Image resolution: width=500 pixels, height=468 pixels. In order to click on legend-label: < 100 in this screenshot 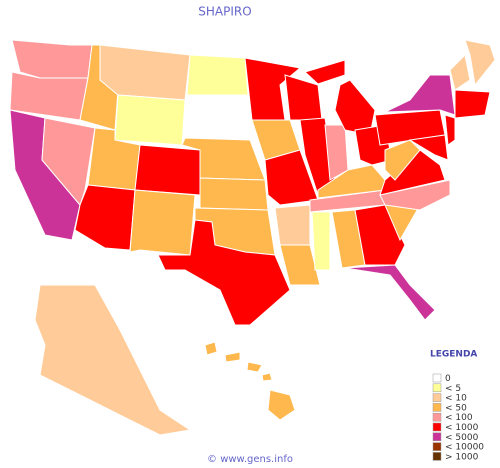, I will do `click(459, 418)`.